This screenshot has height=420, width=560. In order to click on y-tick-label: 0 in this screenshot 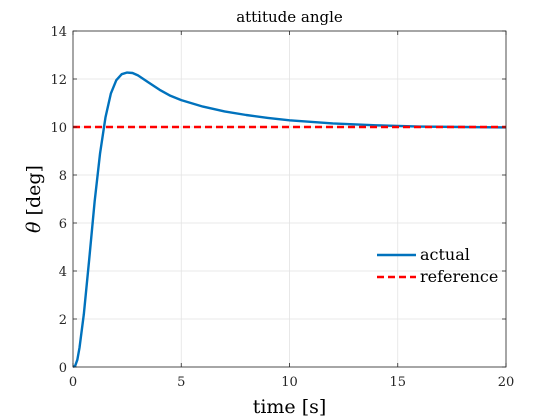, I will do `click(63, 368)`.